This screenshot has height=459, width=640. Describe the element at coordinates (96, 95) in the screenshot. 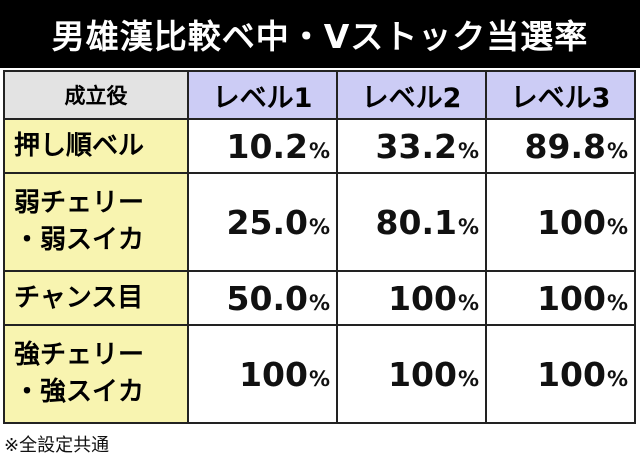

I see `column-header-role: 成立役` at that location.